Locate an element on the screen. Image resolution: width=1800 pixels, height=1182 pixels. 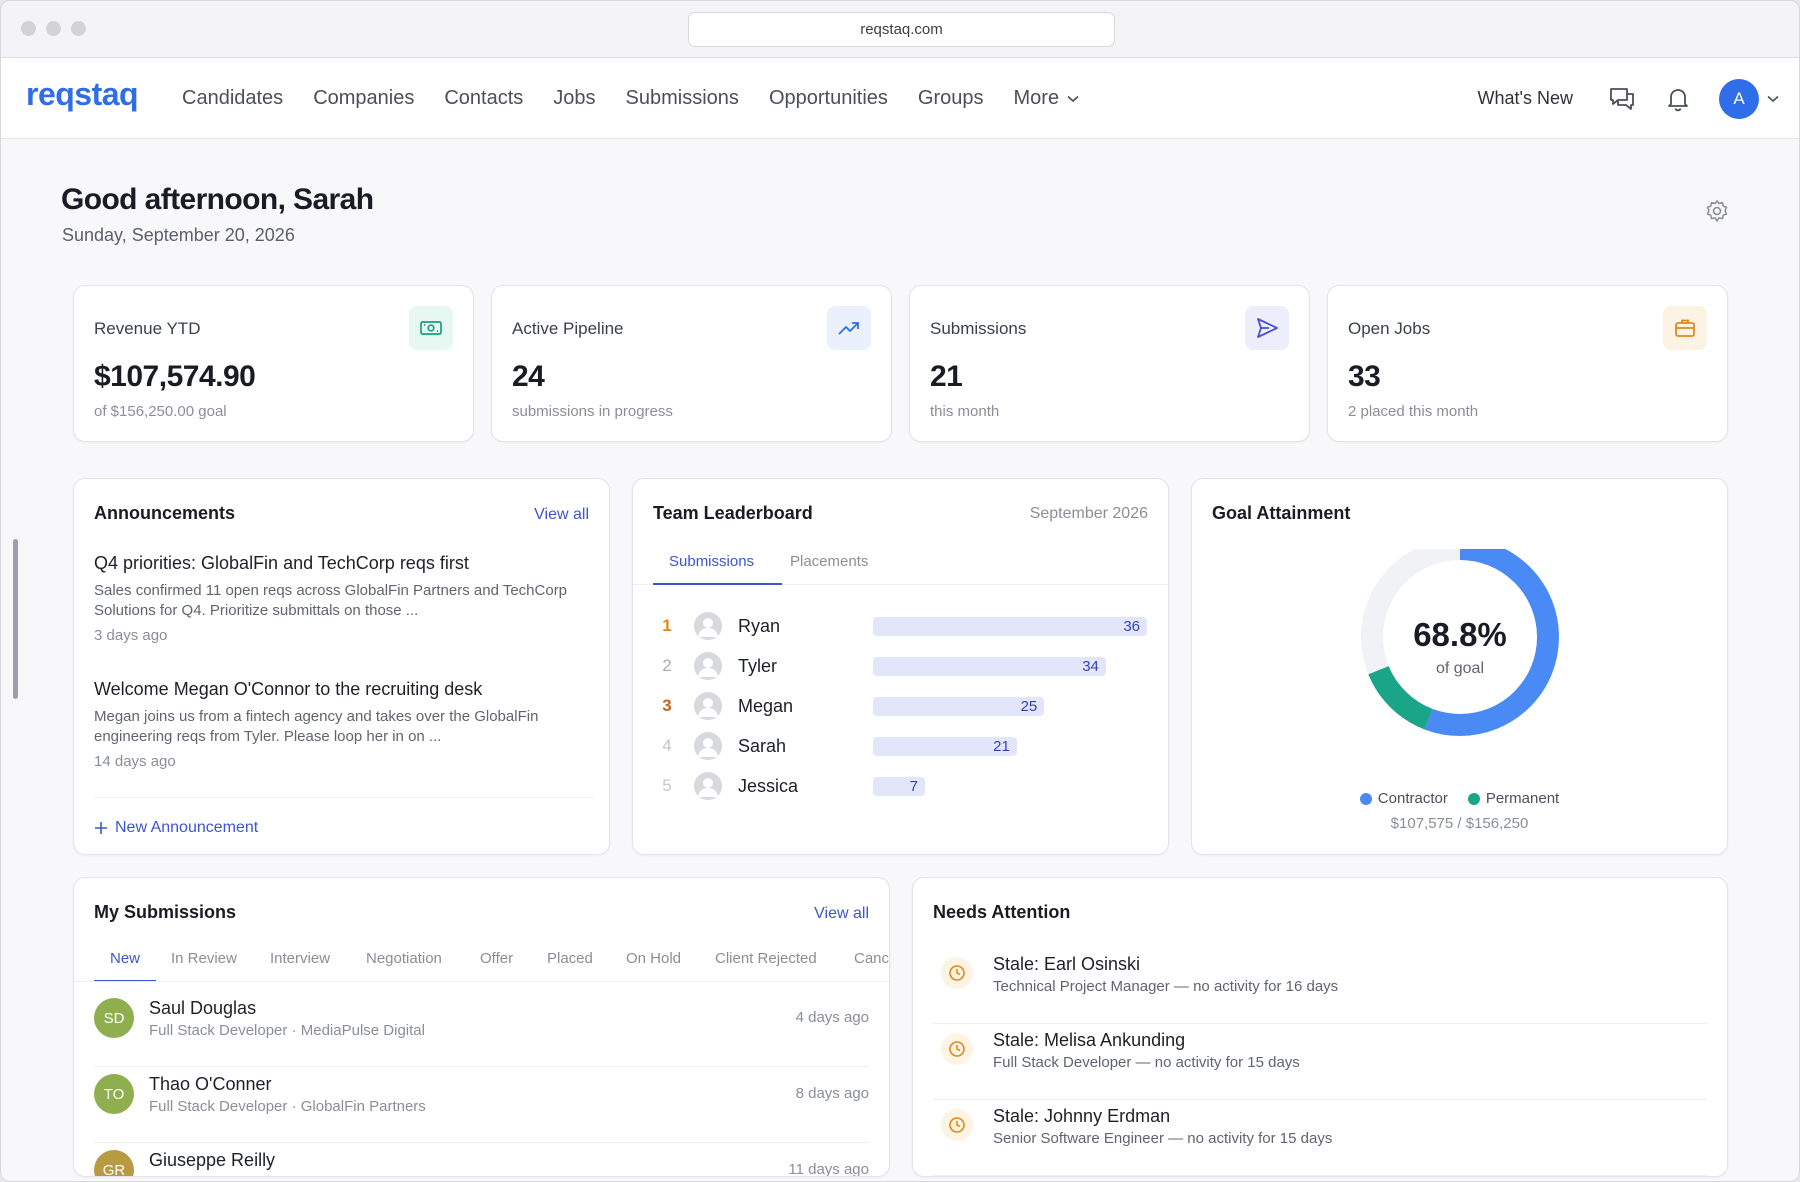
leaderboard-bar: 34 is located at coordinates (989, 666).